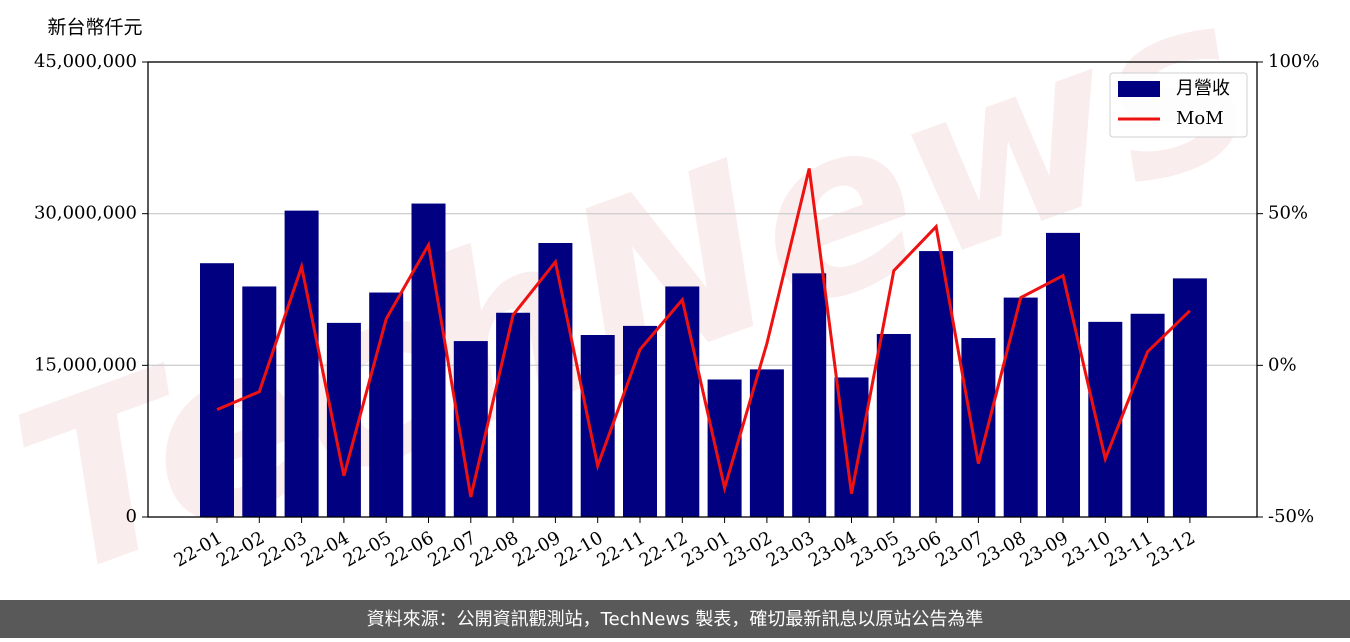 This screenshot has height=642, width=1350. I want to click on legend-label: MoM, so click(1200, 118).